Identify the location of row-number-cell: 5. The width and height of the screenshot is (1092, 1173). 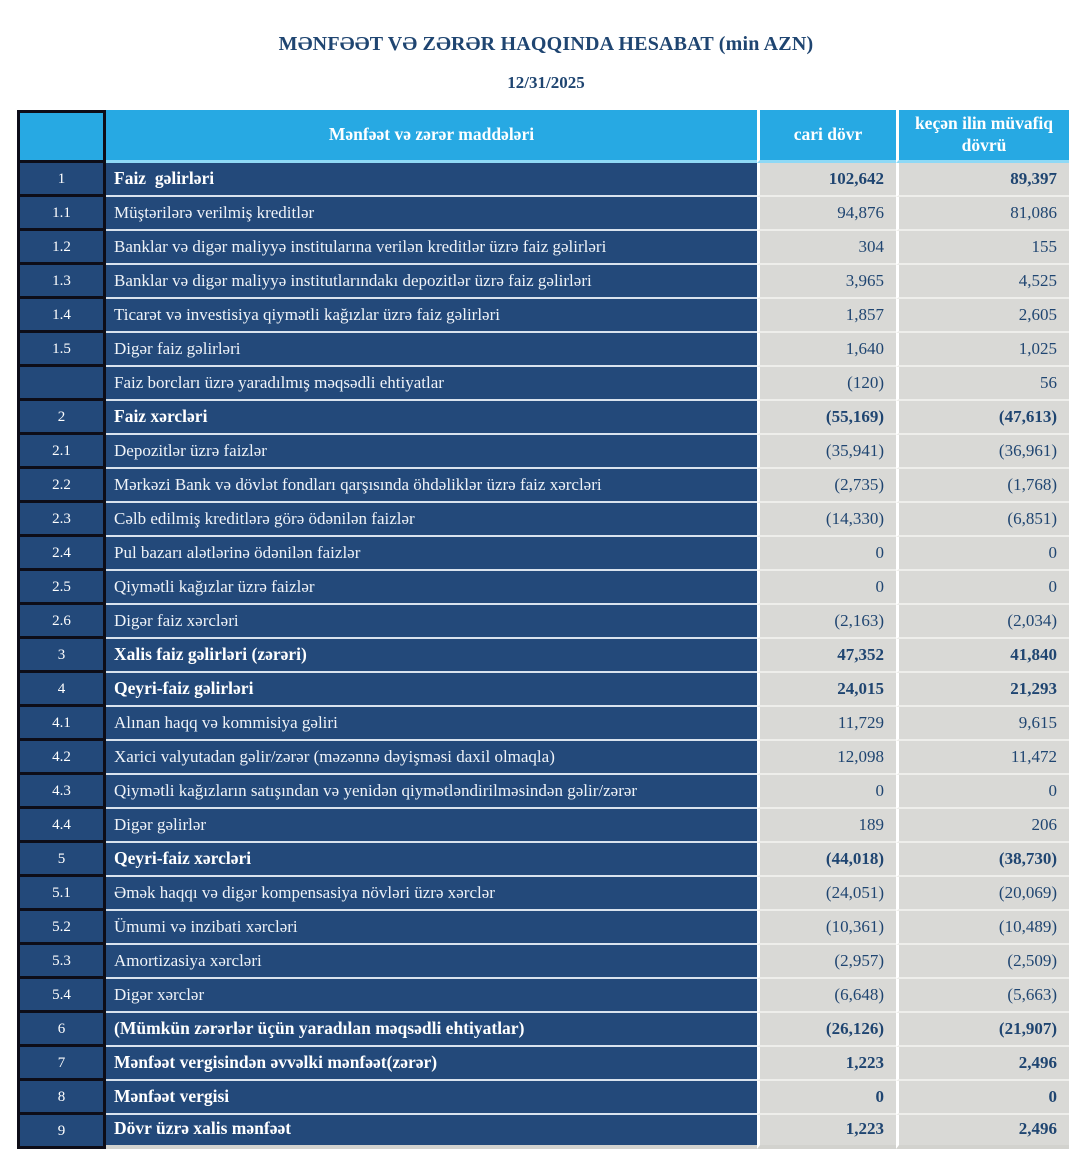
(61, 860).